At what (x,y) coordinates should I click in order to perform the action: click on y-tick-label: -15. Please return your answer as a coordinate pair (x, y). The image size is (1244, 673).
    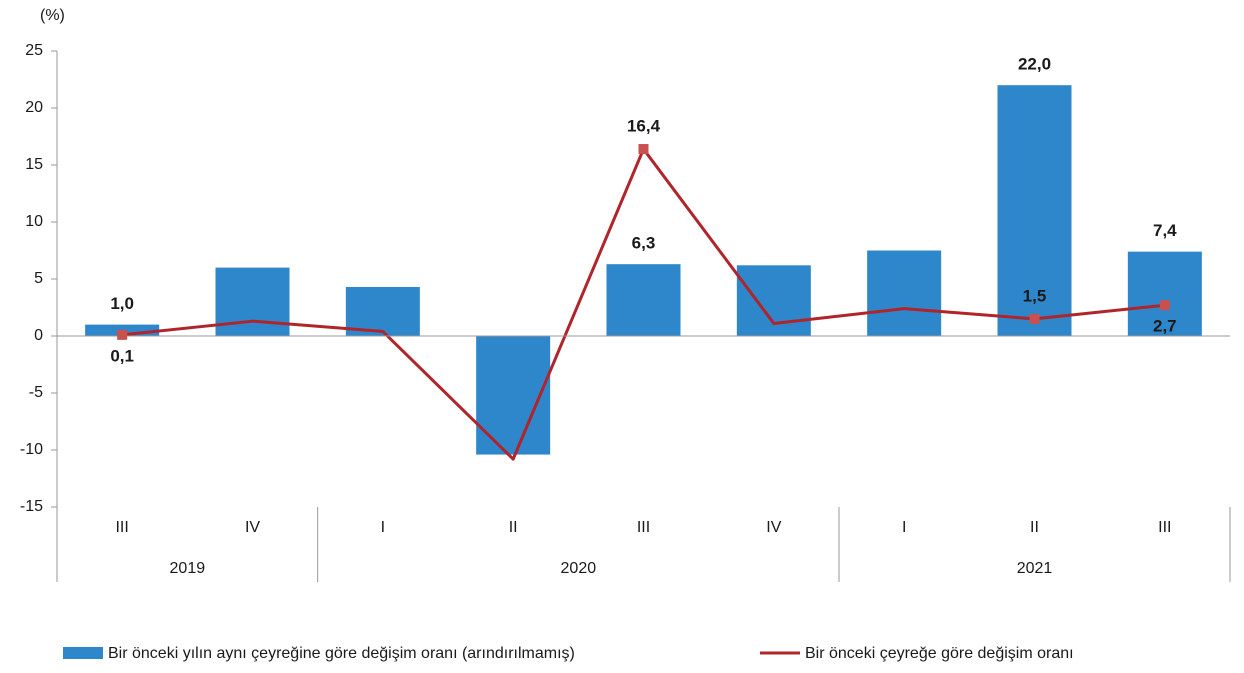
    Looking at the image, I should click on (31, 506).